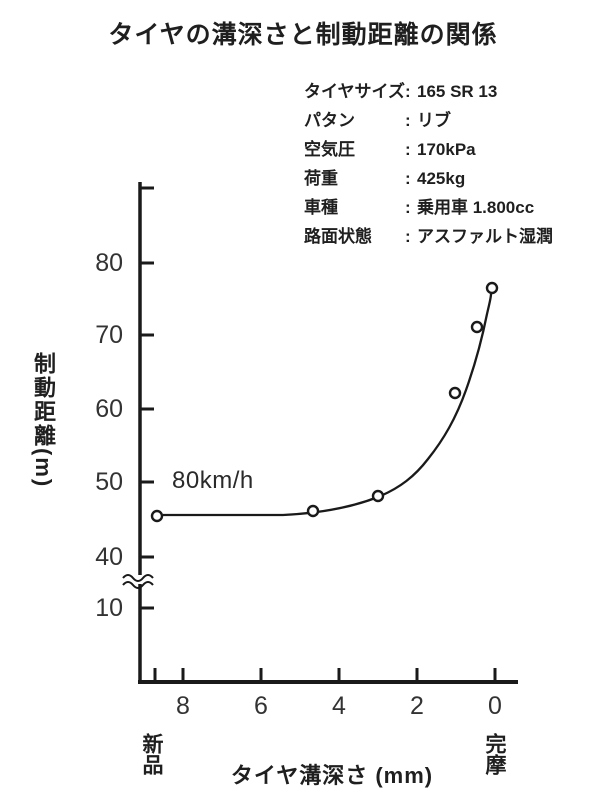 Image resolution: width=606 pixels, height=805 pixels. Describe the element at coordinates (485, 236) in the screenshot. I see `spec-value: アスファルト湿潤` at that location.